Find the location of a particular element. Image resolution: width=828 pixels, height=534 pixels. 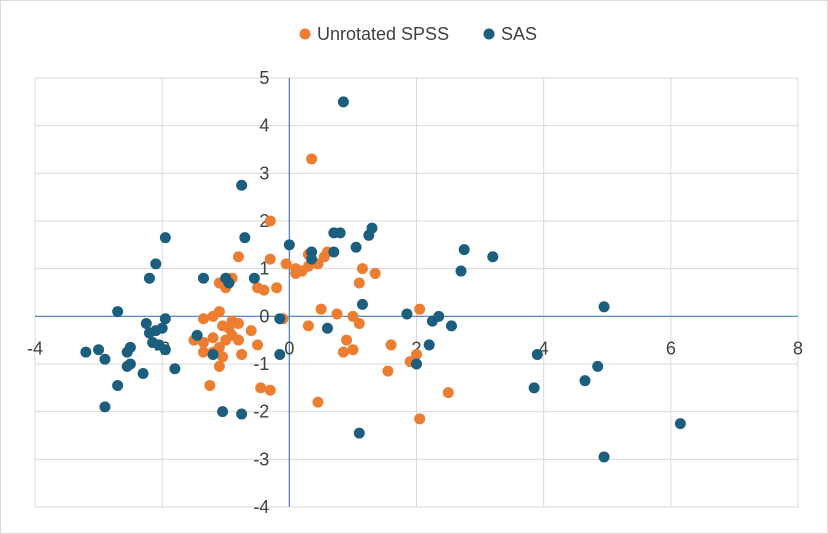

x-tick-label-4: 4 is located at coordinates (544, 348).